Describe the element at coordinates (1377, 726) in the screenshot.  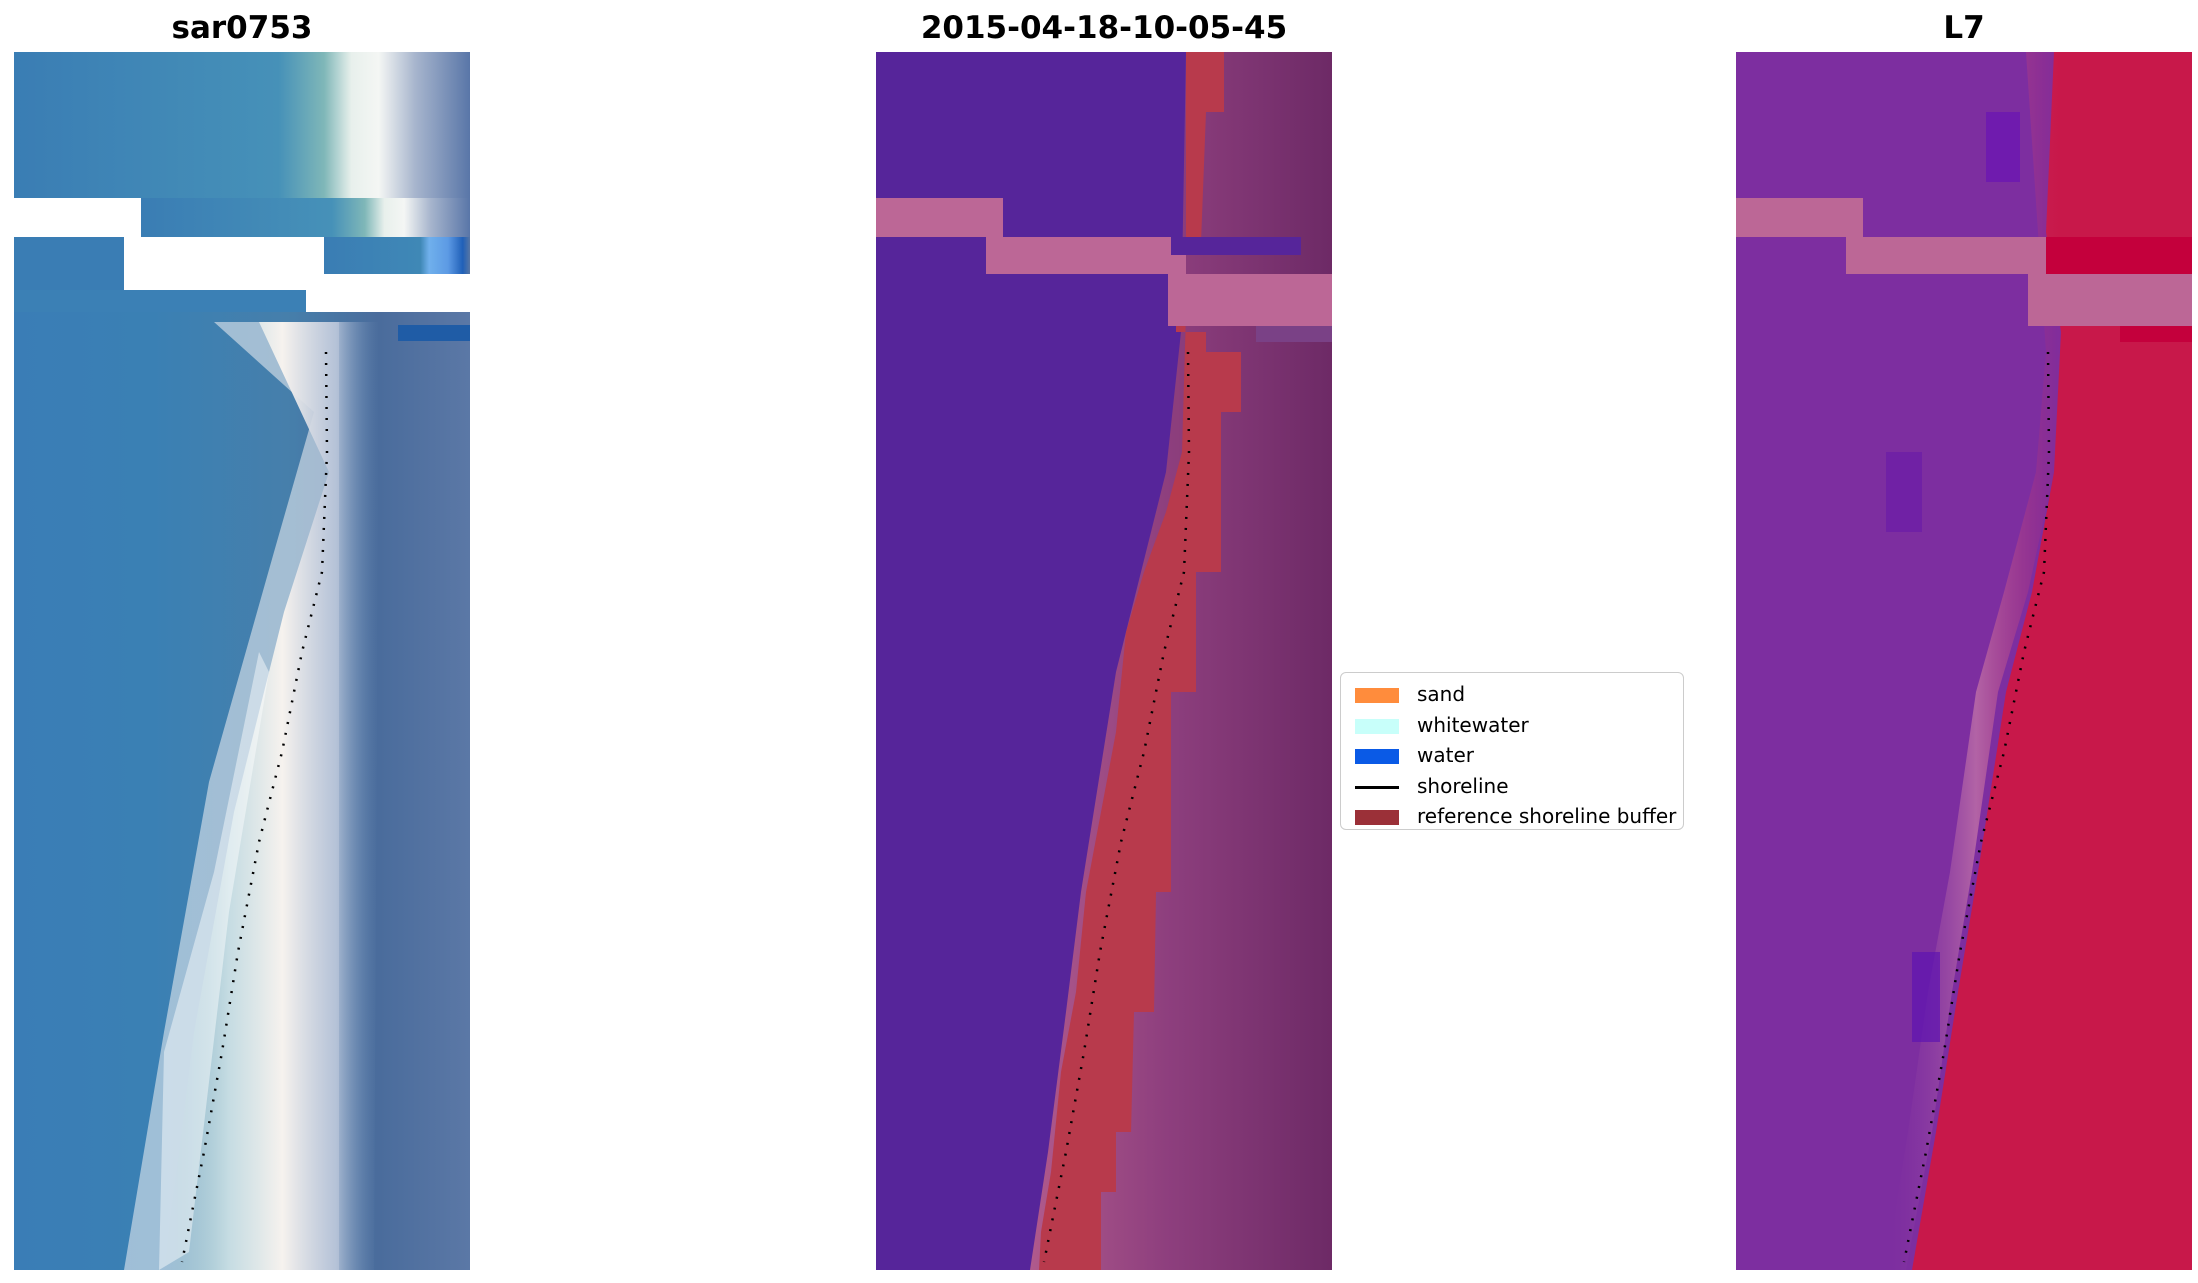
I see `whitewater-swatch` at that location.